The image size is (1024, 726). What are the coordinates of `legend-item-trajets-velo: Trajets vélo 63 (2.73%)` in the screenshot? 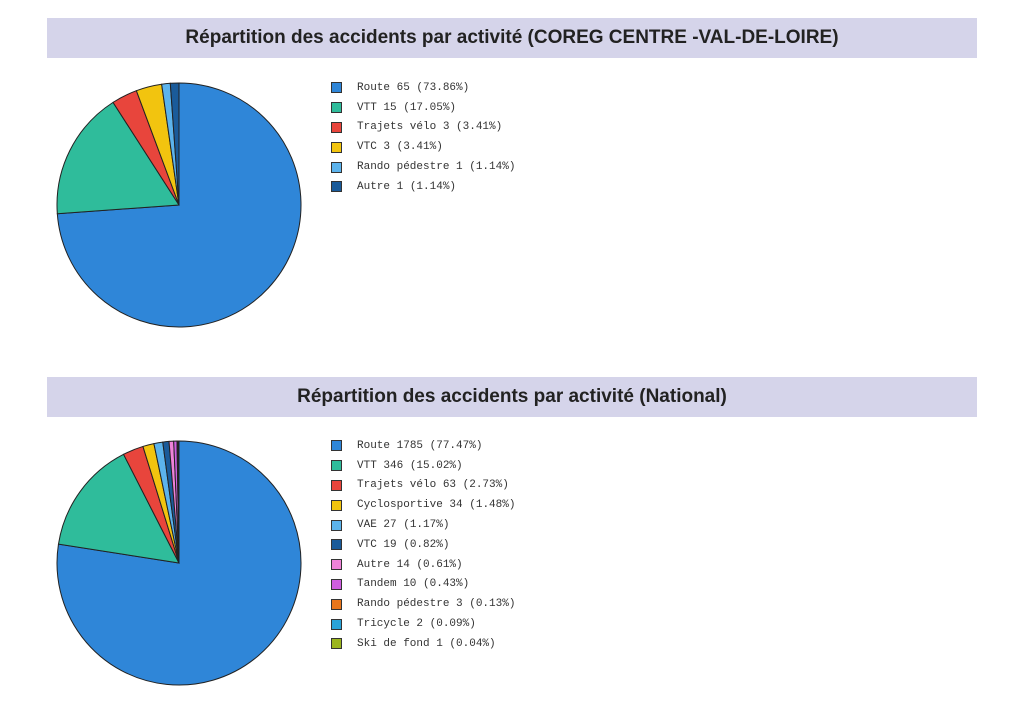 It's located at (423, 486).